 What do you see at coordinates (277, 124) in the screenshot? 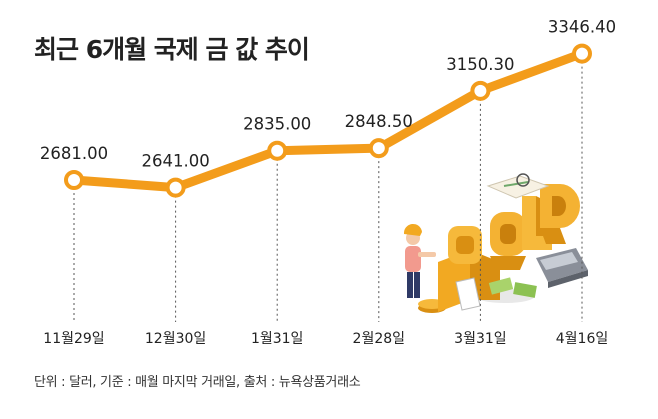
I see `value-label: 2835.00` at bounding box center [277, 124].